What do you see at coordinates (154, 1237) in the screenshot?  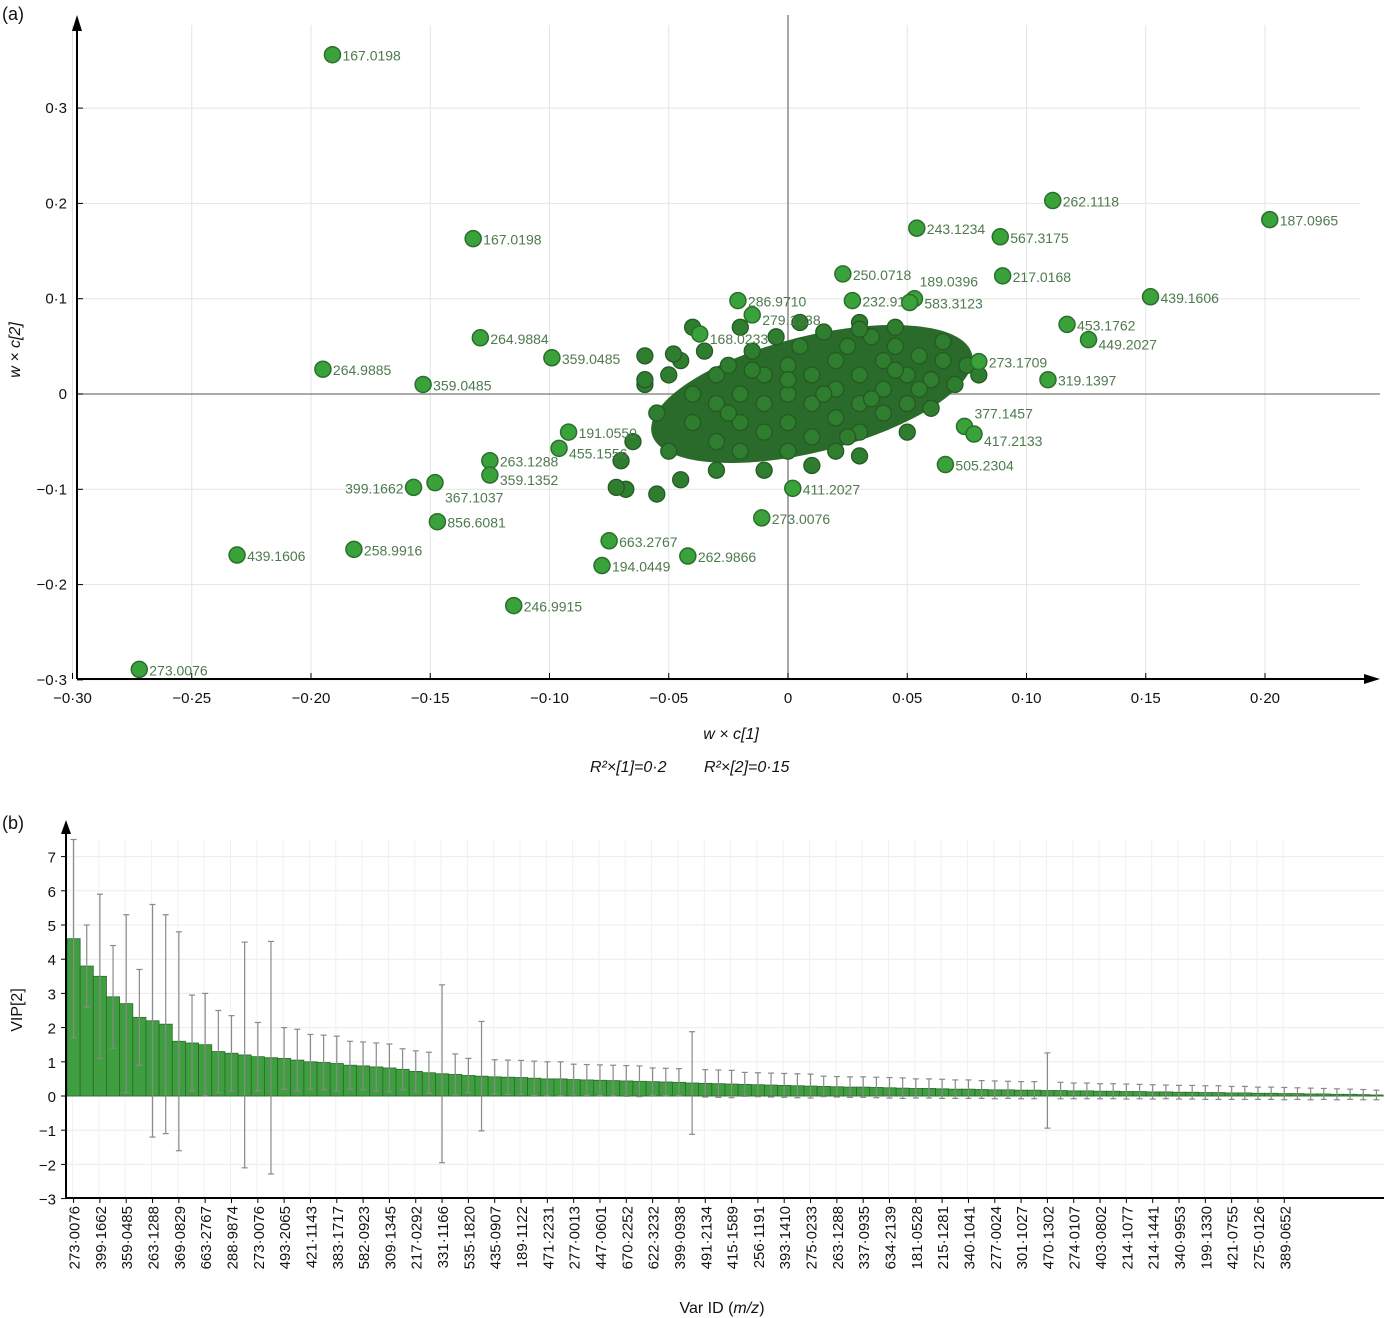 I see `x-tick-label: 263·1288` at bounding box center [154, 1237].